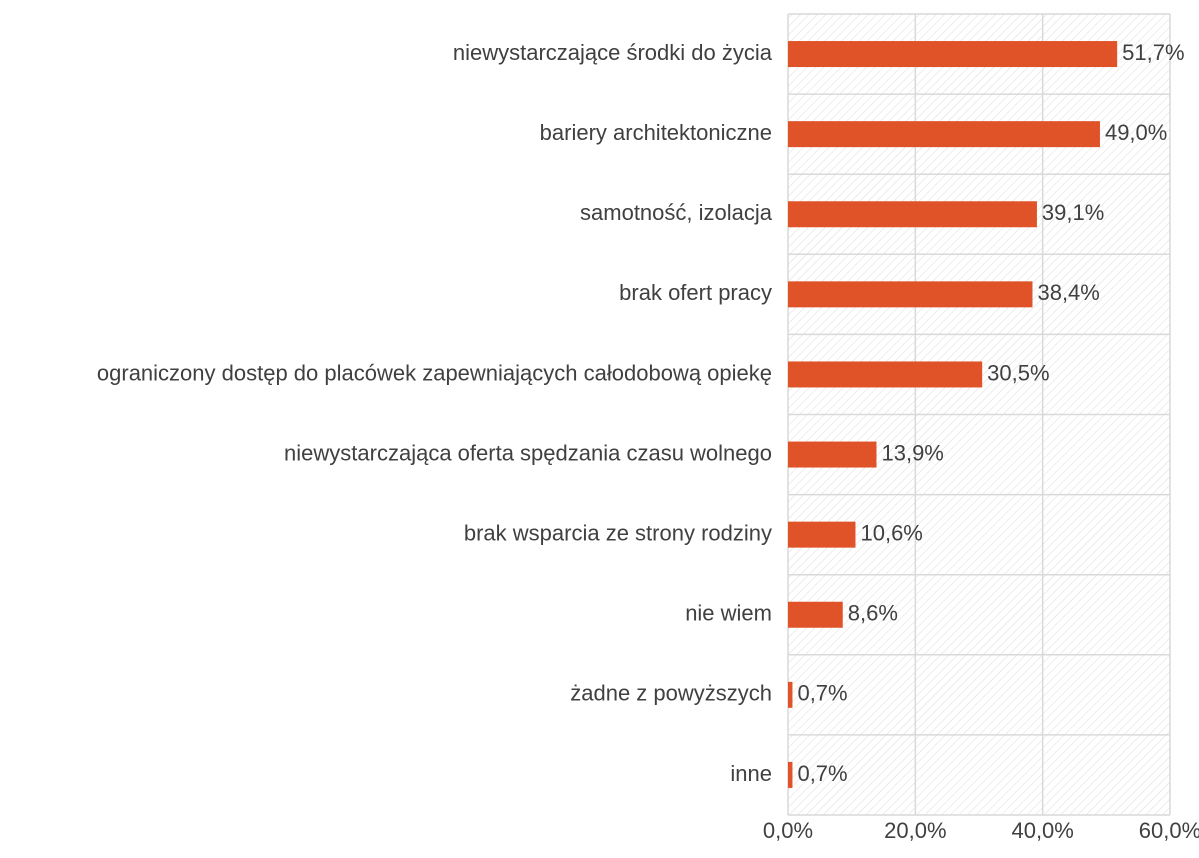 The image size is (1199, 858). Describe the element at coordinates (676, 212) in the screenshot. I see `category-label: samotność, izolacja` at that location.